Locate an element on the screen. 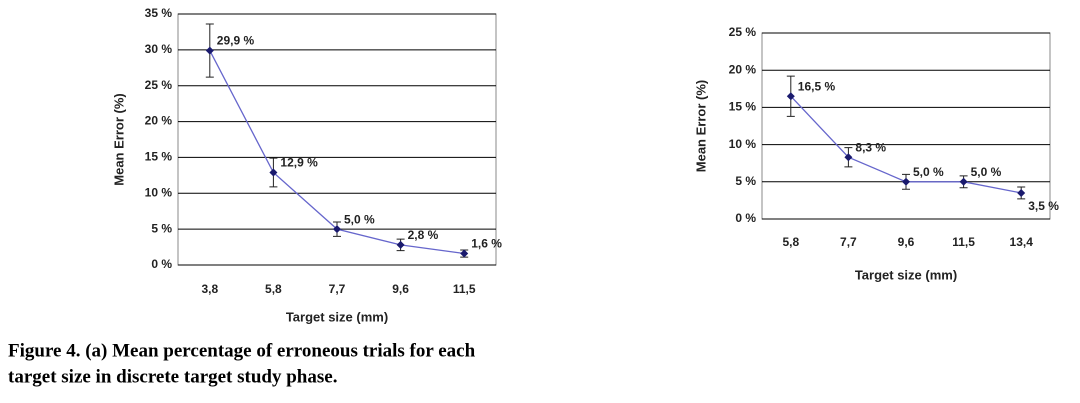 The width and height of the screenshot is (1080, 403). data-label: 2,8 % is located at coordinates (423, 235).